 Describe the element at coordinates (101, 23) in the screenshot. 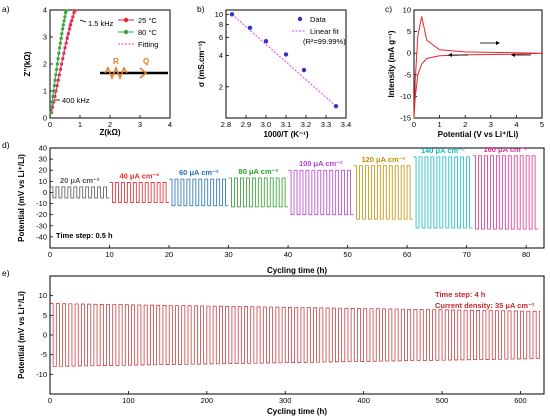

I see `annotation-1-5khz: 1.5 kHz` at that location.